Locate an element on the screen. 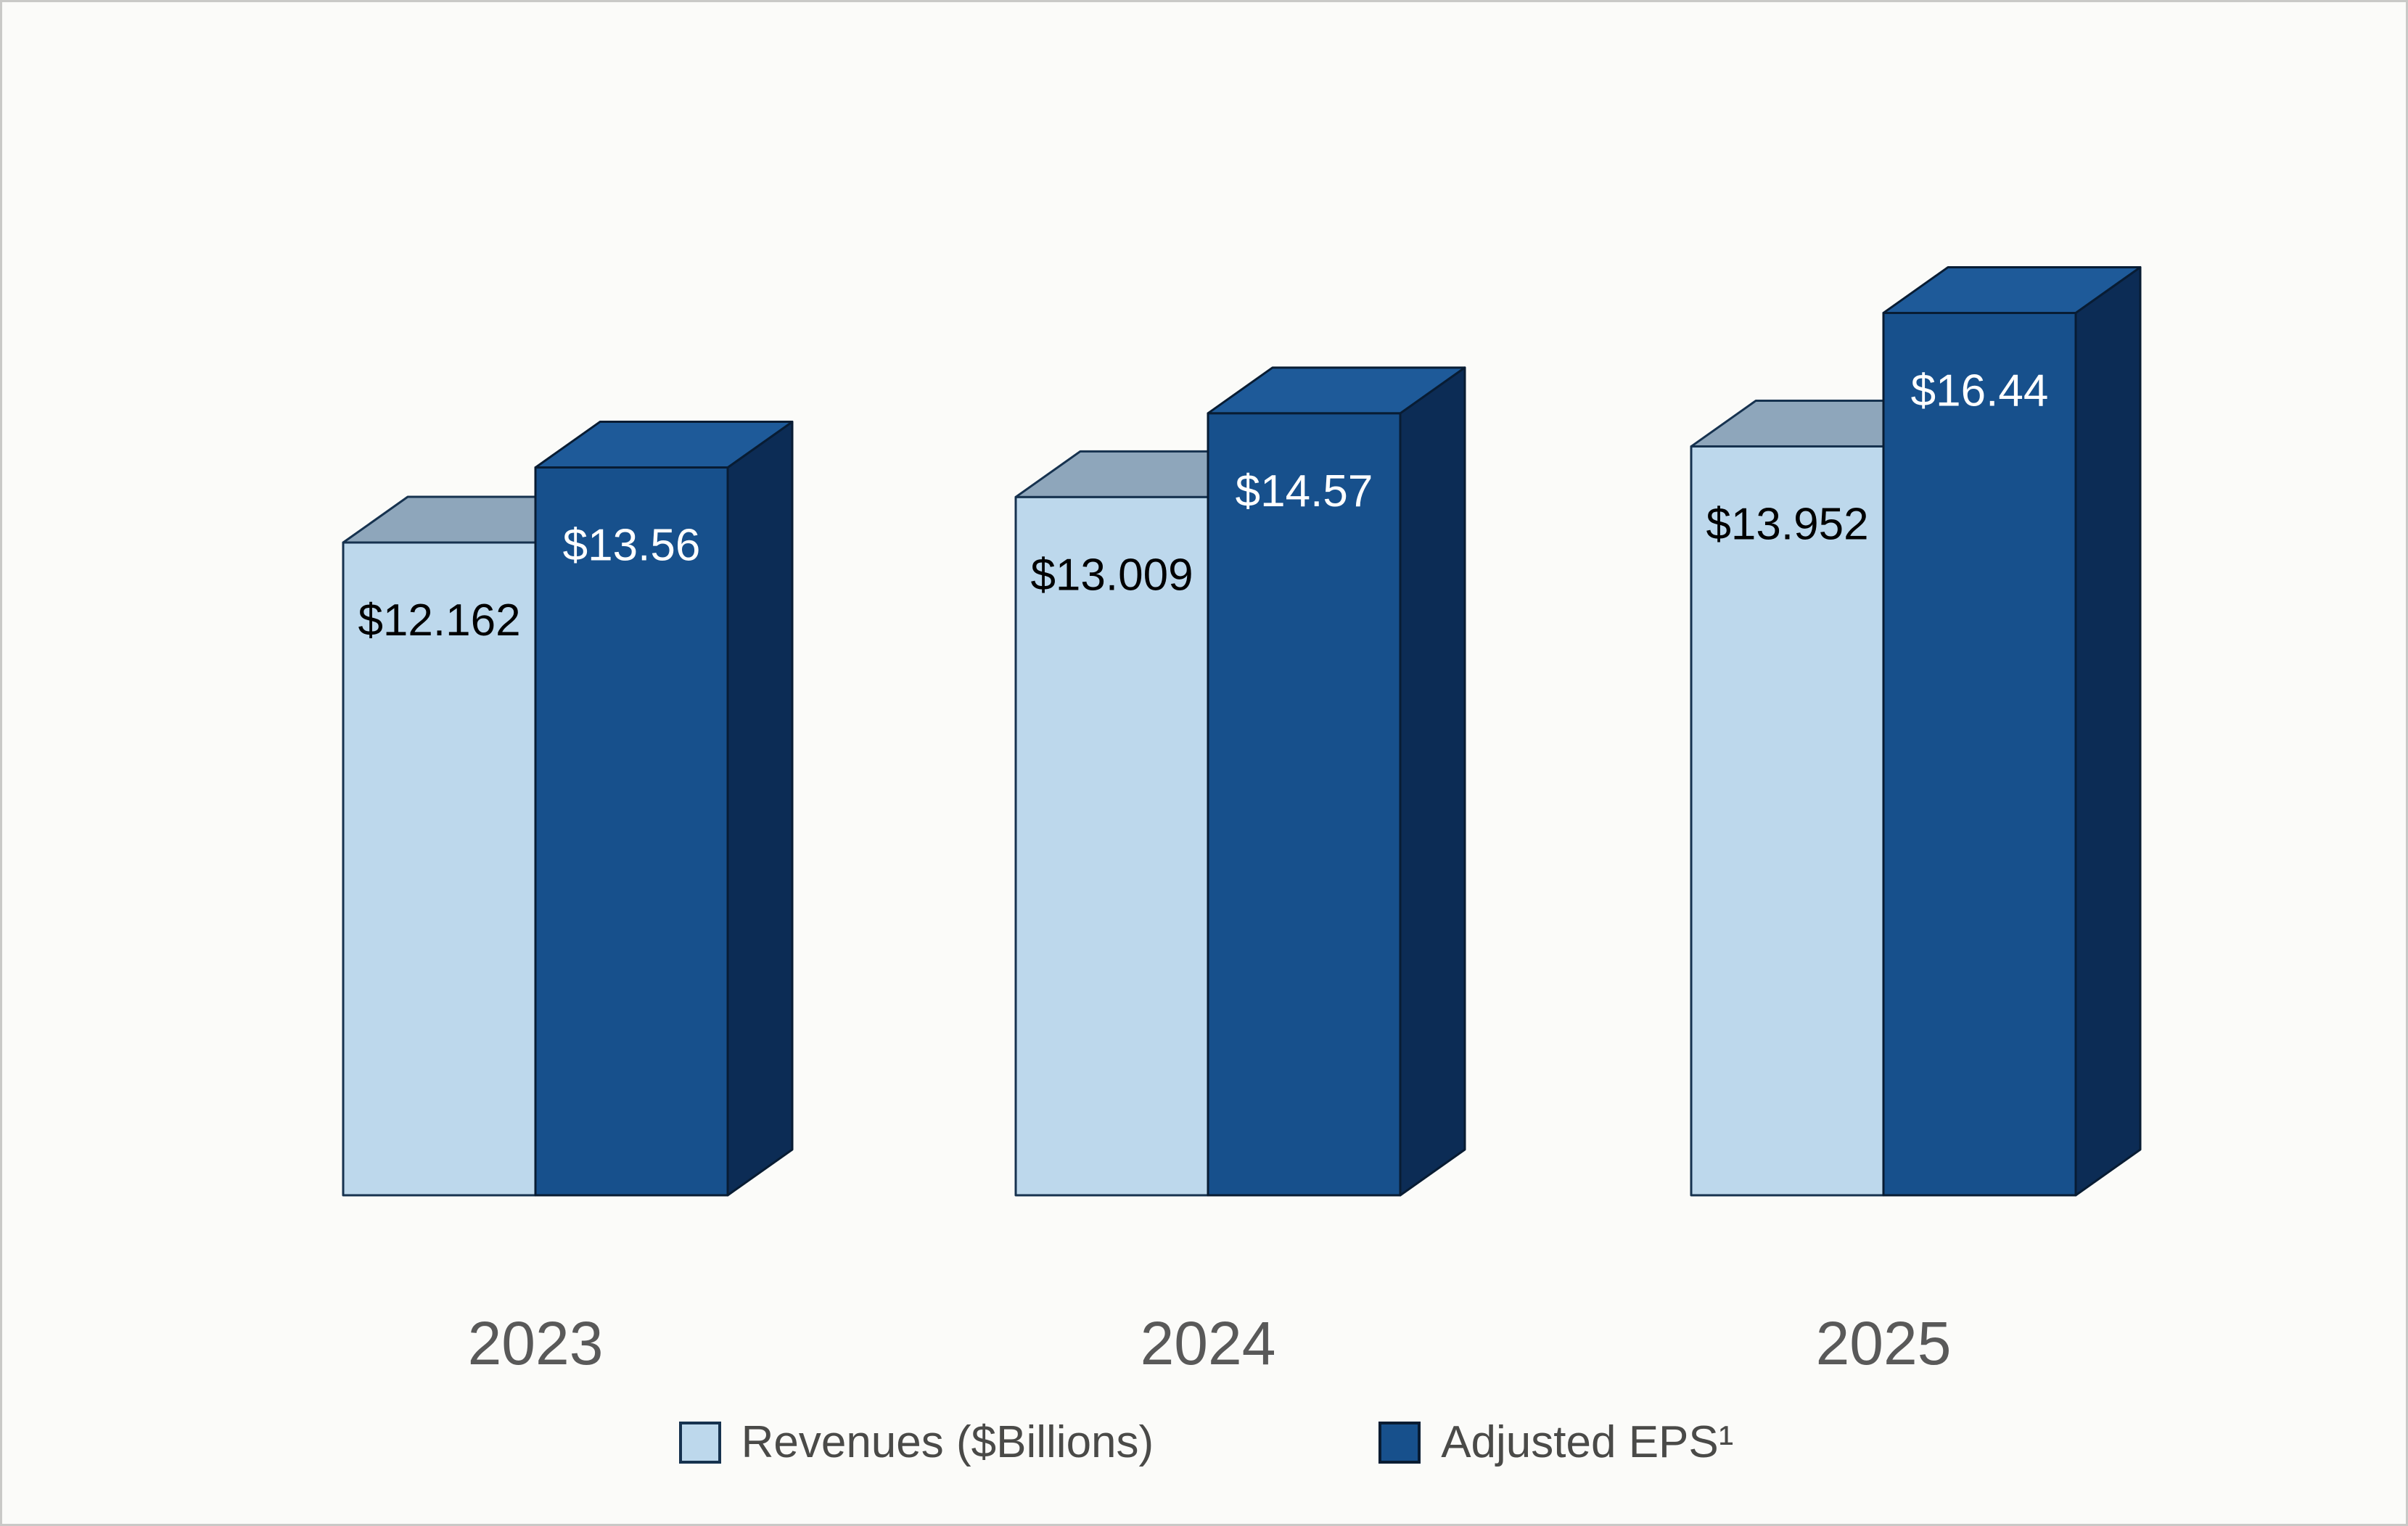 This screenshot has height=1526, width=2408. bar-adjusted-eps-2024-front-face is located at coordinates (1304, 804).